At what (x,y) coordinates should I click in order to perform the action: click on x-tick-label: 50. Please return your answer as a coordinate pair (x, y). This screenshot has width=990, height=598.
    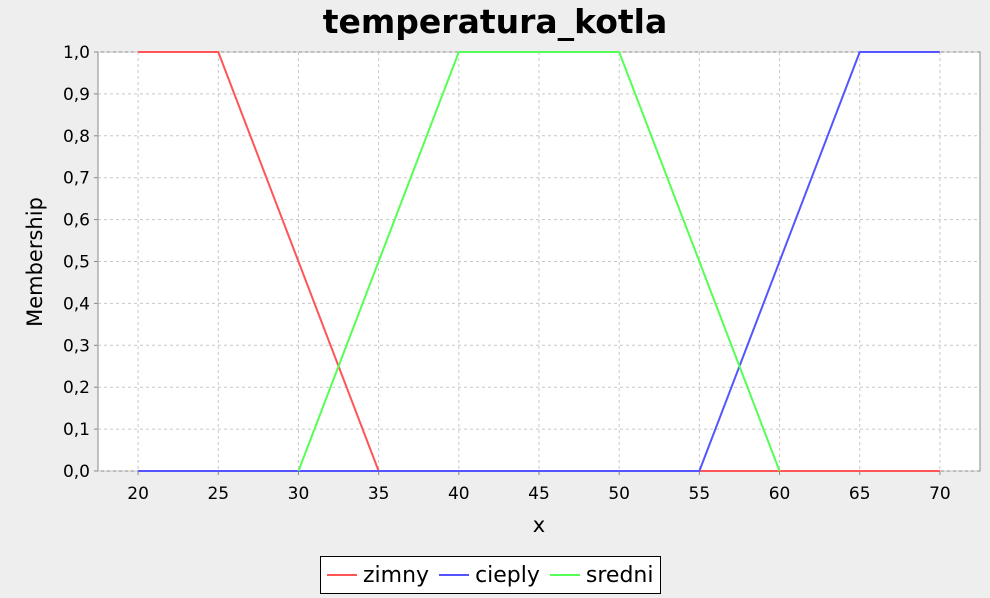
    Looking at the image, I should click on (619, 494).